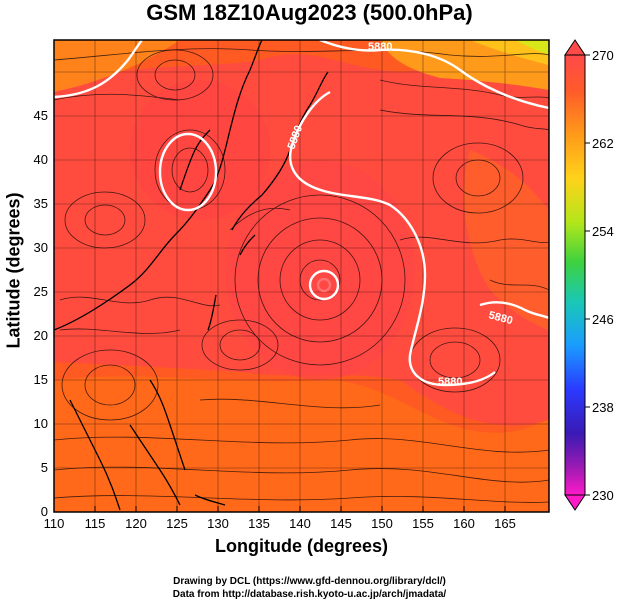 The width and height of the screenshot is (619, 605). Describe the element at coordinates (259, 523) in the screenshot. I see `x-tick-label: 135` at that location.